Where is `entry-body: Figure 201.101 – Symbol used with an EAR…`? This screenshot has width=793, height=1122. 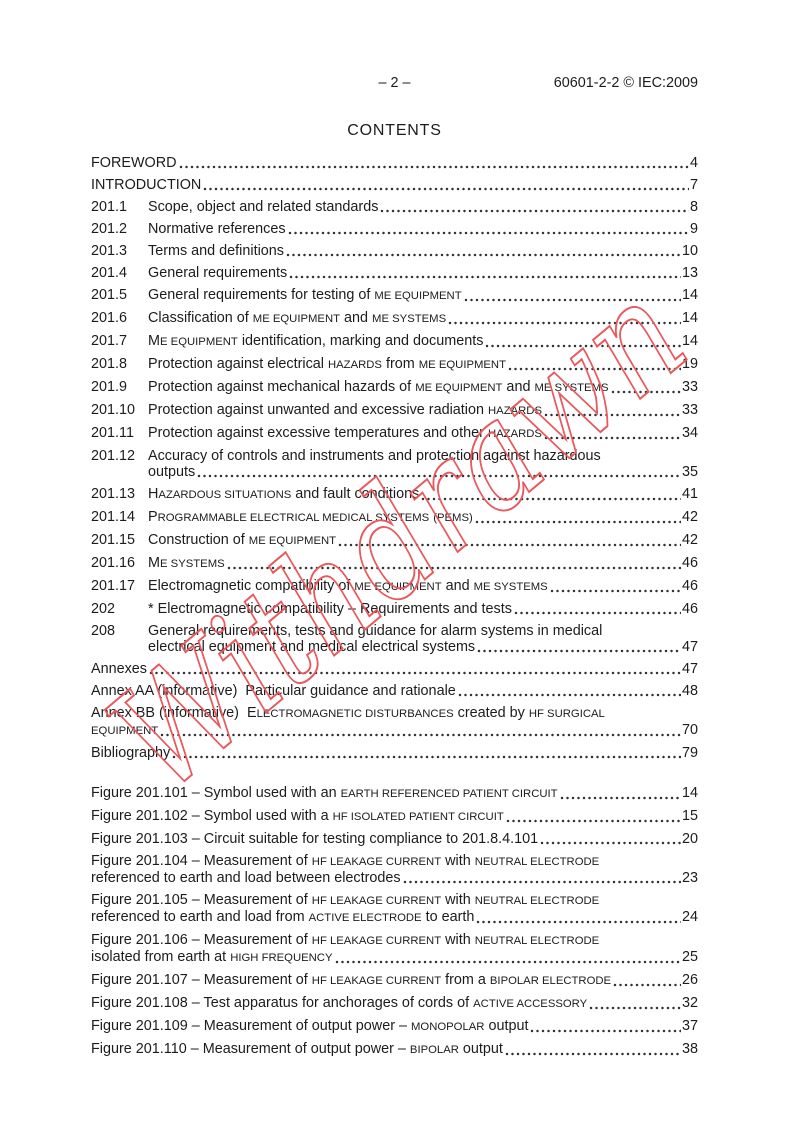
entry-body: Figure 201.101 – Symbol used with an EAR… is located at coordinates (394, 793).